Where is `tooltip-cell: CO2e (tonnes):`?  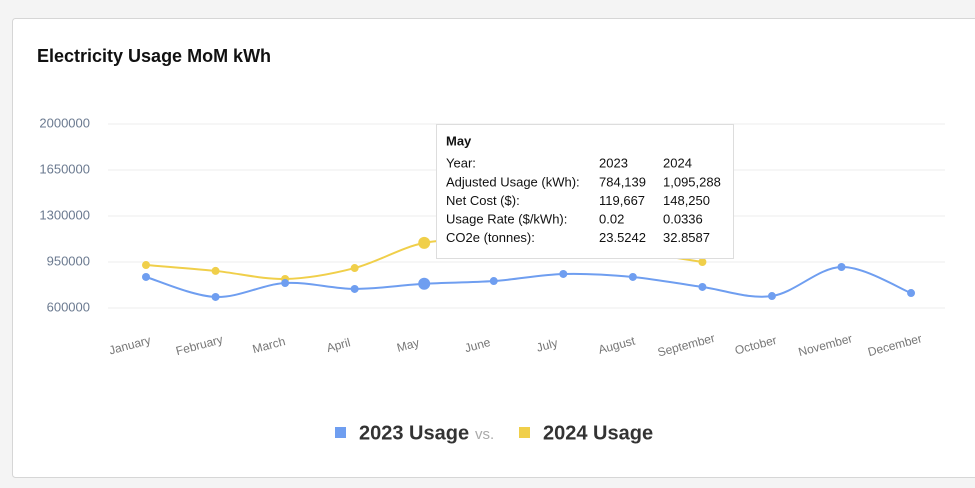 tooltip-cell: CO2e (tonnes): is located at coordinates (490, 237).